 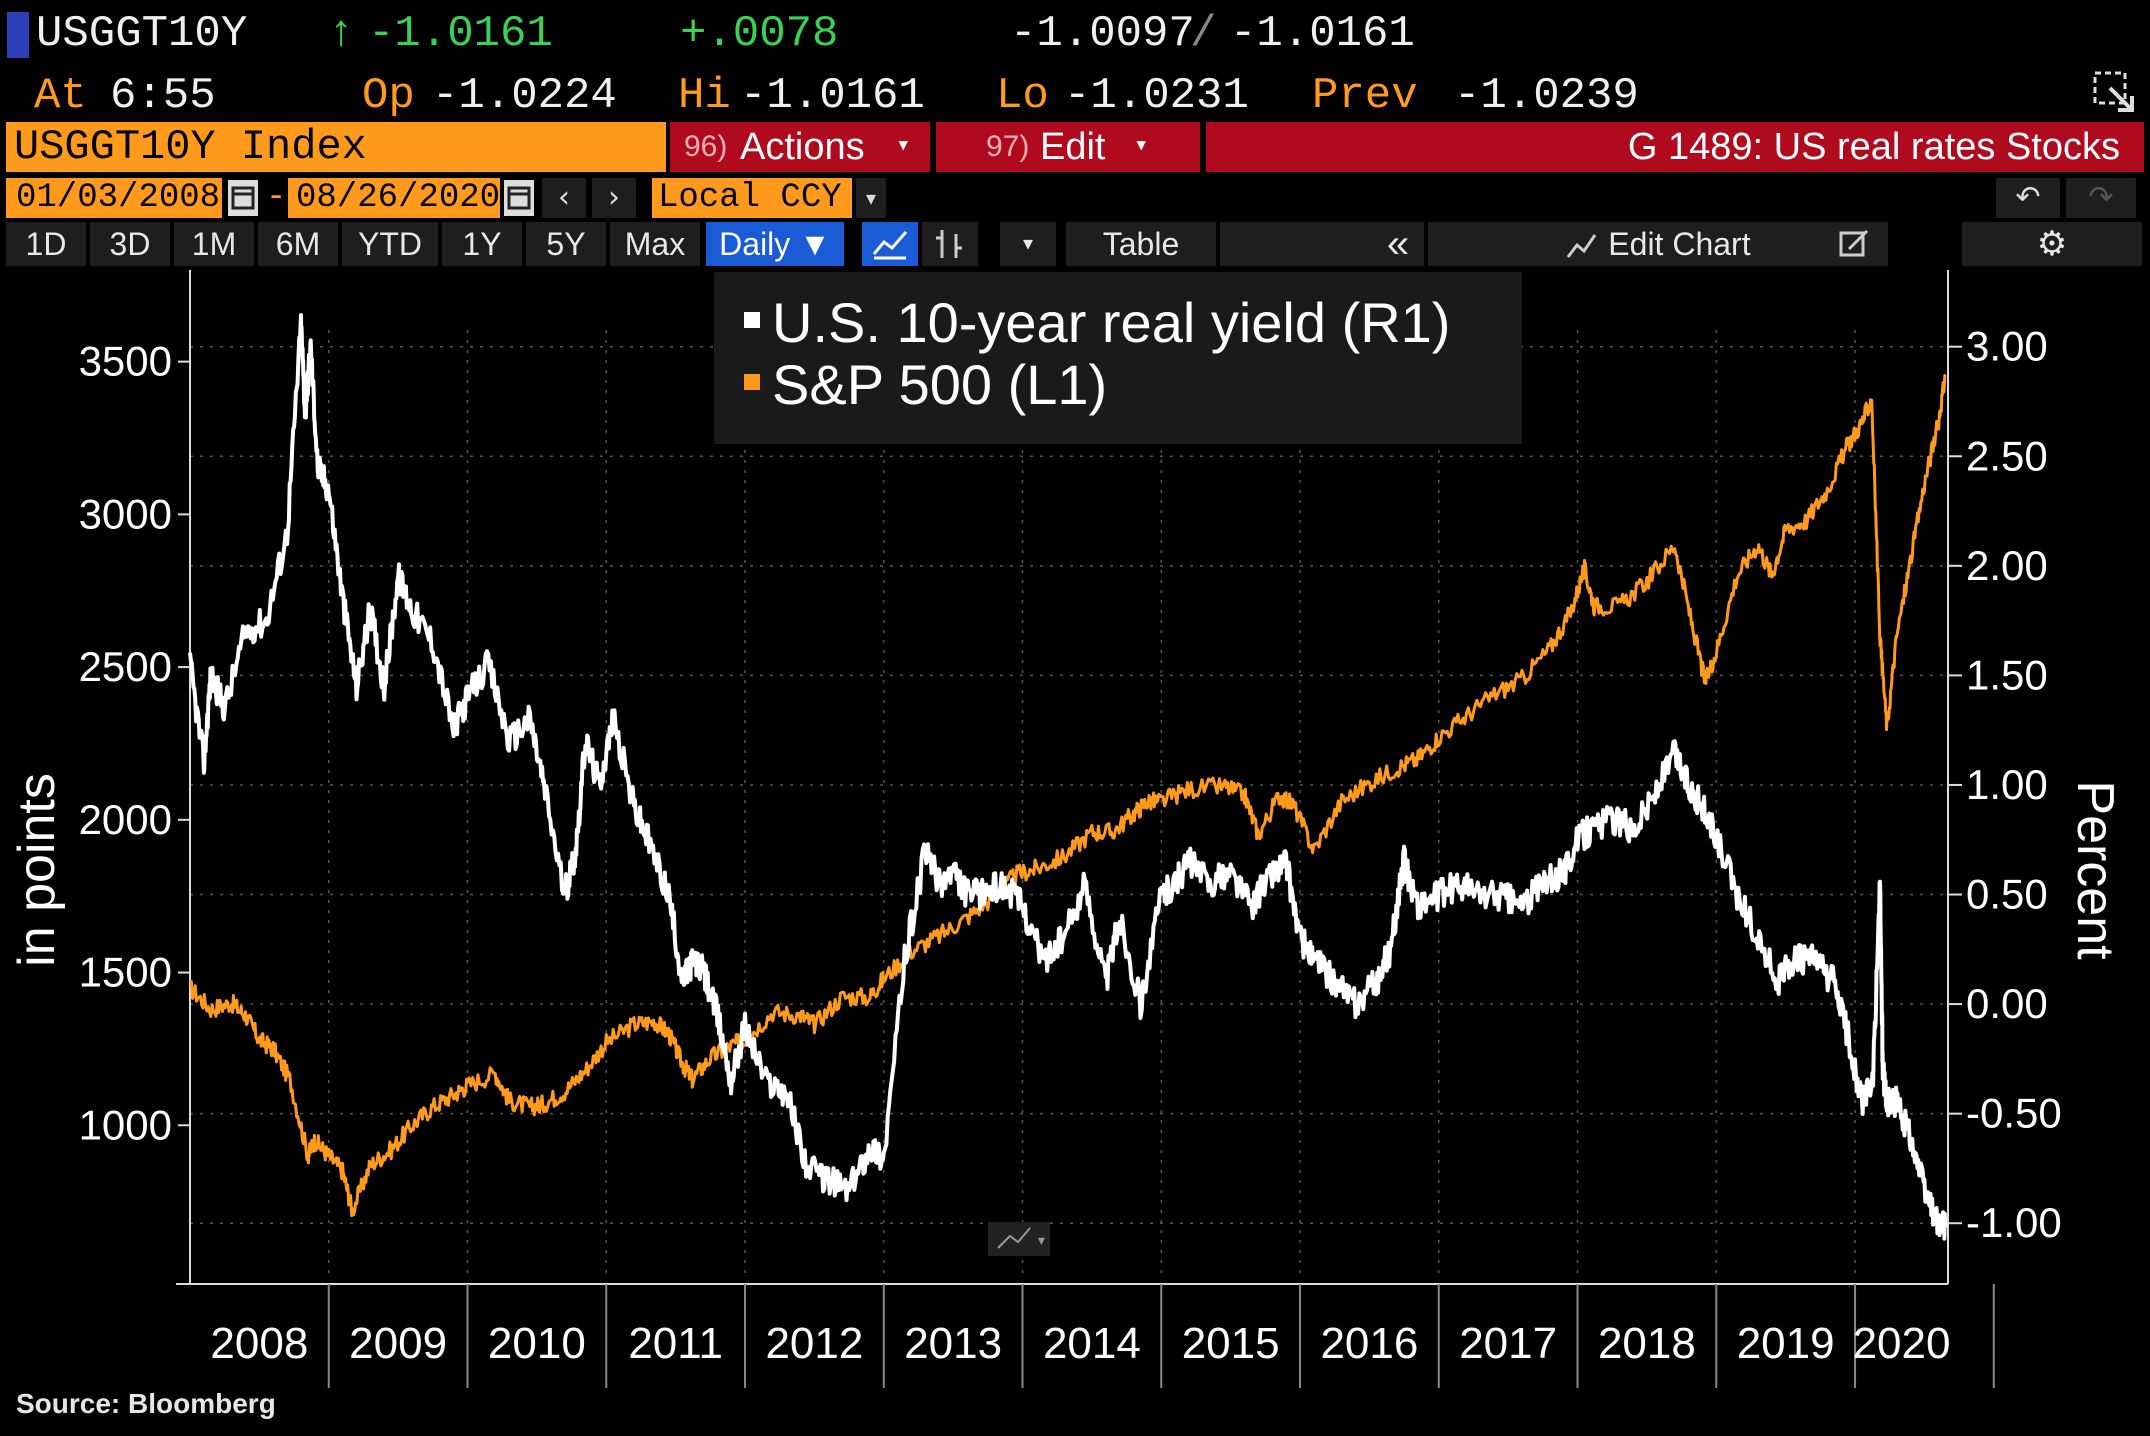 What do you see at coordinates (1231, 1343) in the screenshot?
I see `x-tick-label: 2015` at bounding box center [1231, 1343].